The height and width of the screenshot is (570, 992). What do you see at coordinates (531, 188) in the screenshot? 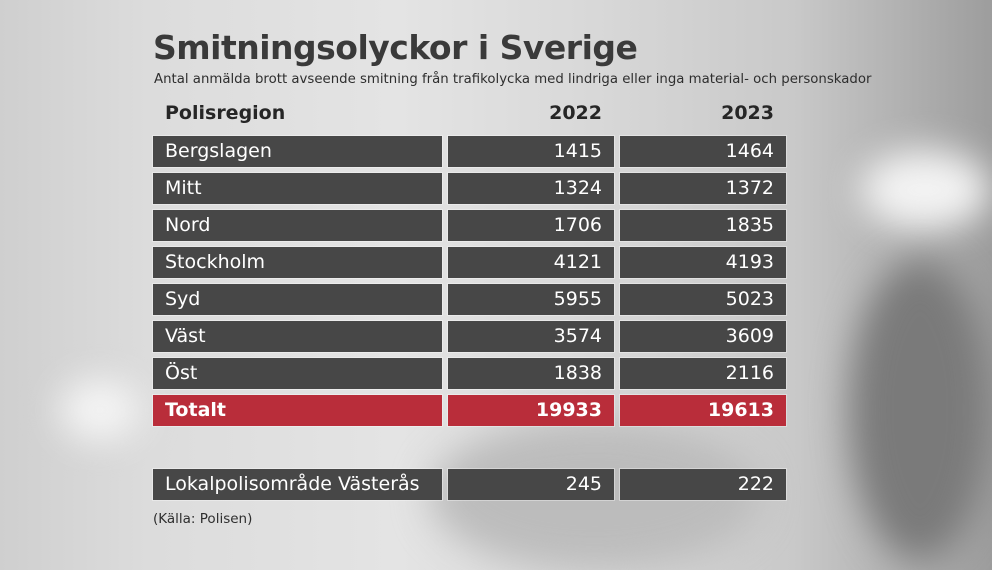
I see `value-2022-cell: 1324` at bounding box center [531, 188].